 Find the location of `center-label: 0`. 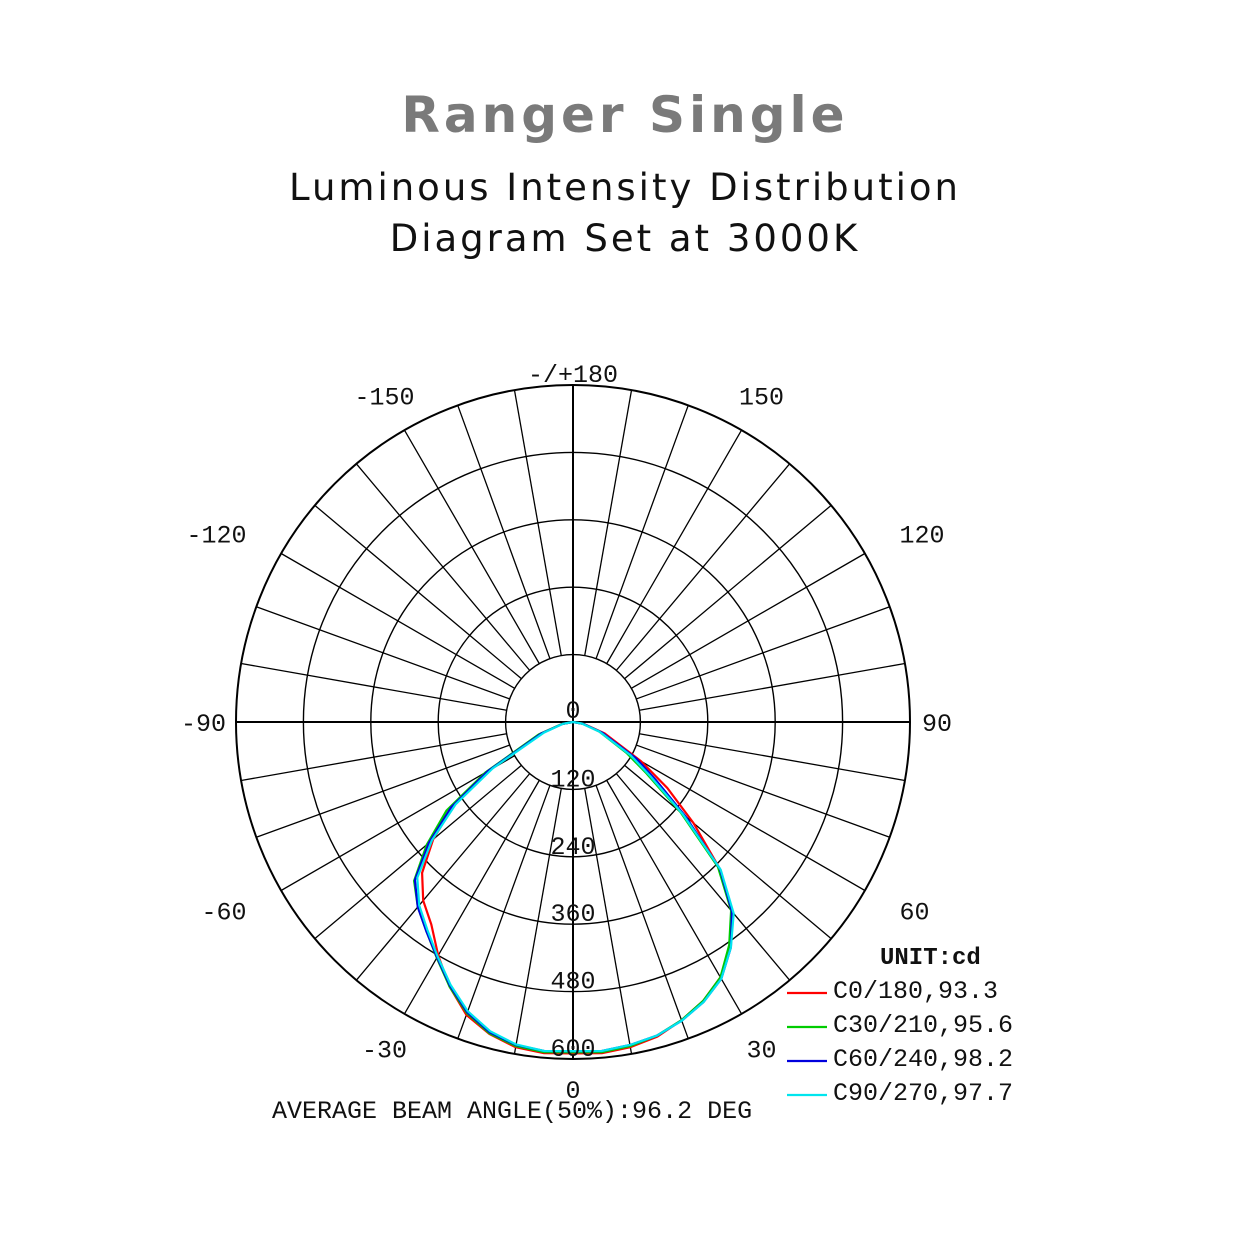

center-label: 0 is located at coordinates (572, 711).